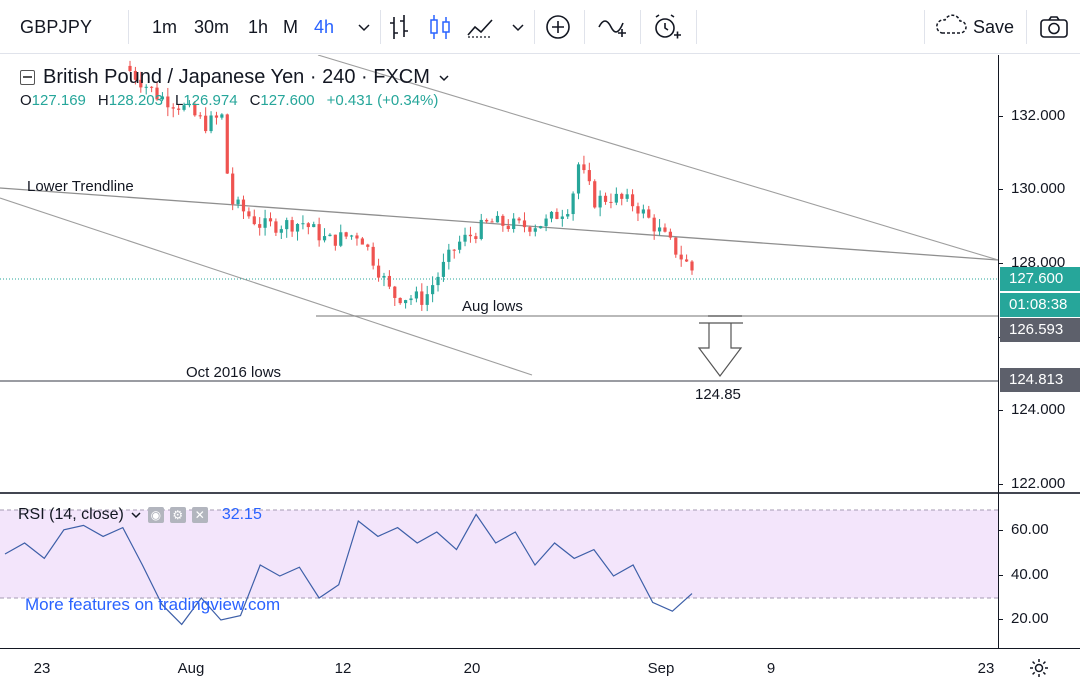  What do you see at coordinates (612, 27) in the screenshot?
I see `compare-icon` at bounding box center [612, 27].